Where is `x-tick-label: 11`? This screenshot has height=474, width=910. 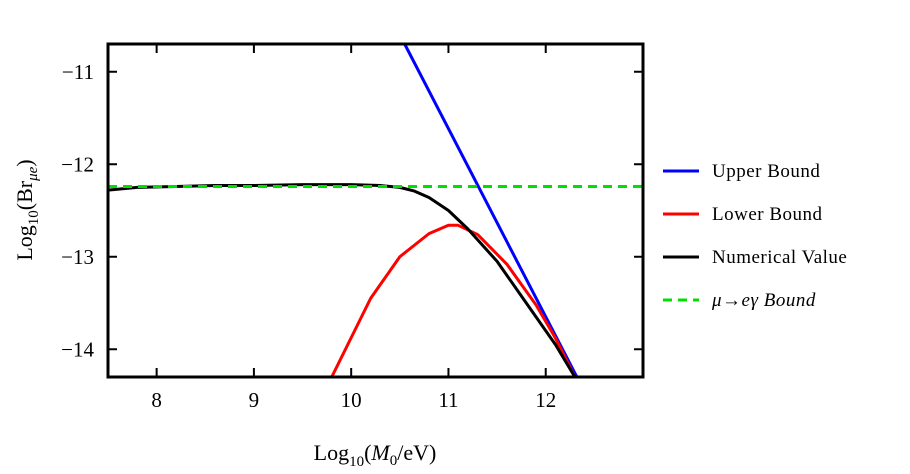
x-tick-label: 11 is located at coordinates (448, 400).